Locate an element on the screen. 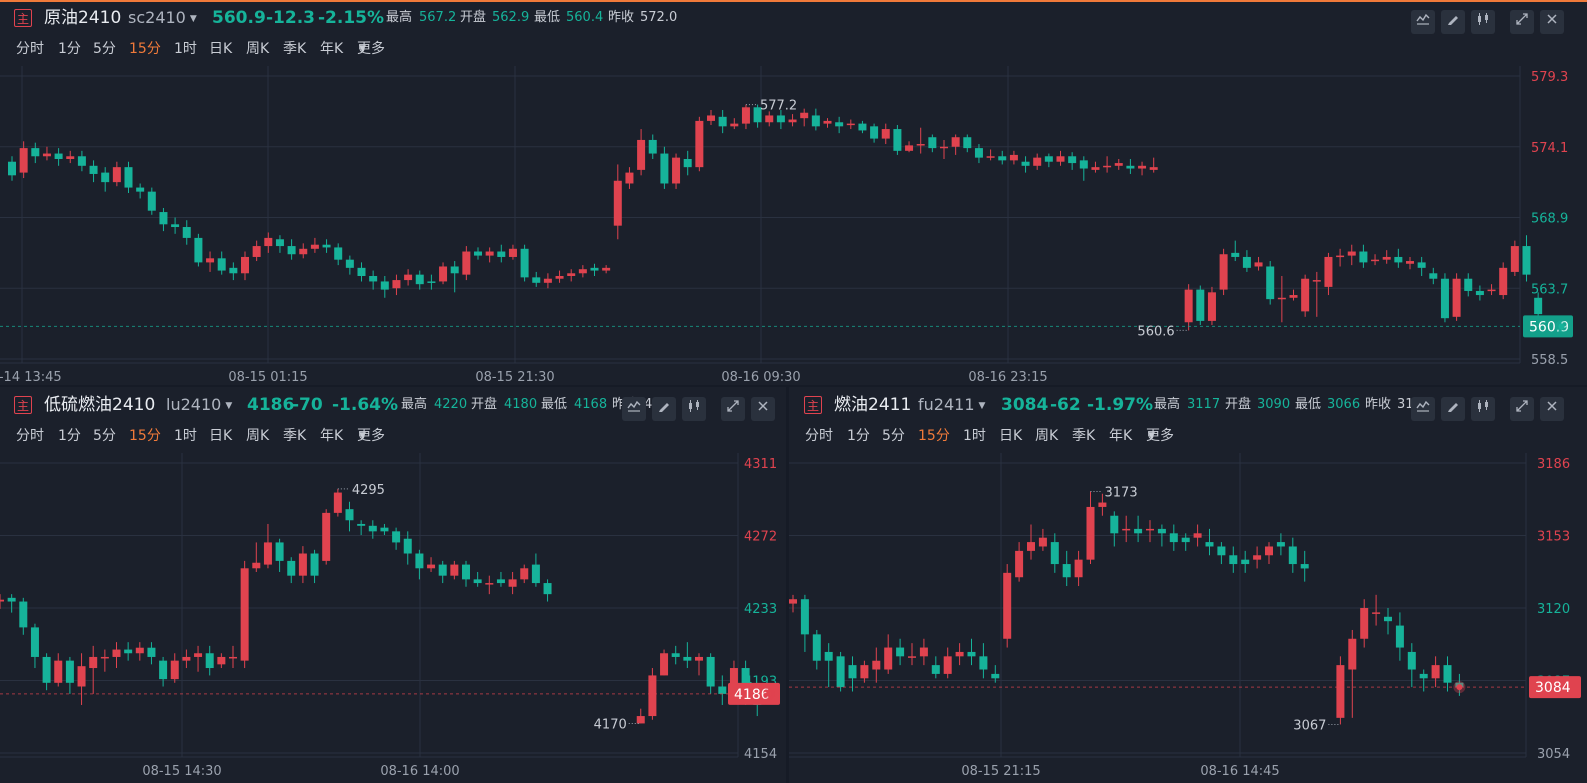 Image resolution: width=1587 pixels, height=783 pixels. y-tick-label: 568.9 is located at coordinates (1549, 219).